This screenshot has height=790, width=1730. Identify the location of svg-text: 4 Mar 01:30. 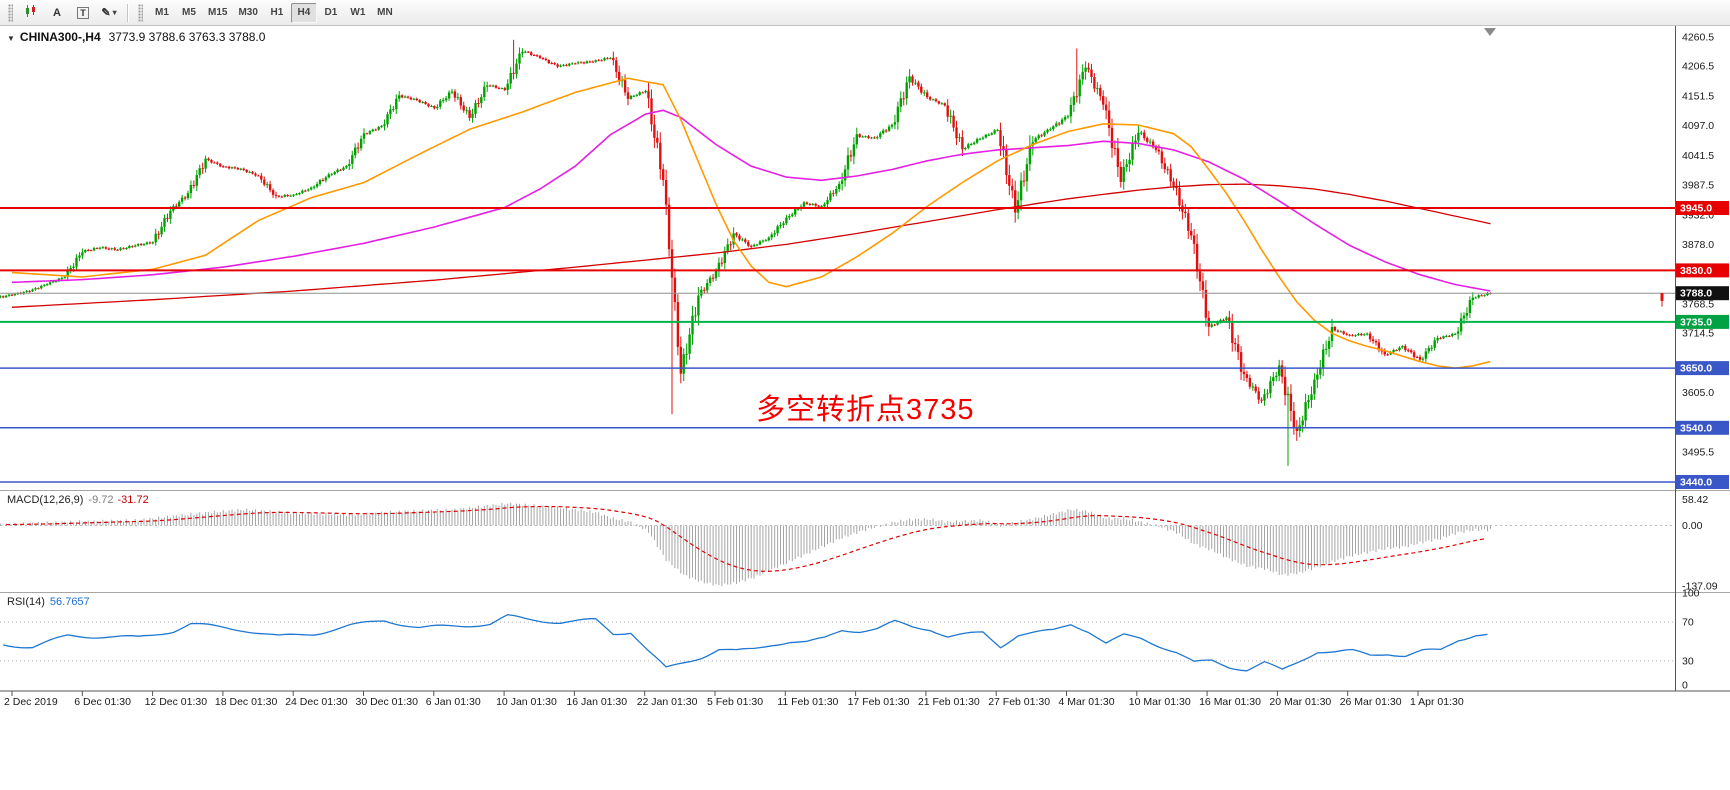
(1087, 702).